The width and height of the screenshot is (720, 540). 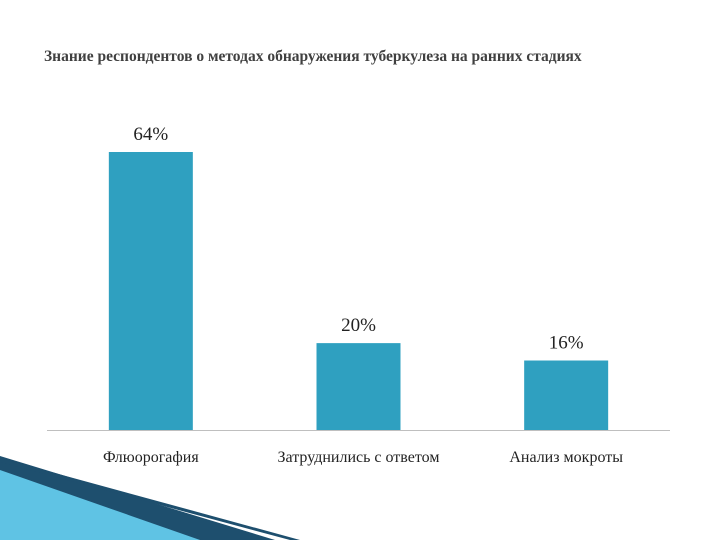 What do you see at coordinates (566, 457) in the screenshot?
I see `x-tick-label-3: Анализ мокроты` at bounding box center [566, 457].